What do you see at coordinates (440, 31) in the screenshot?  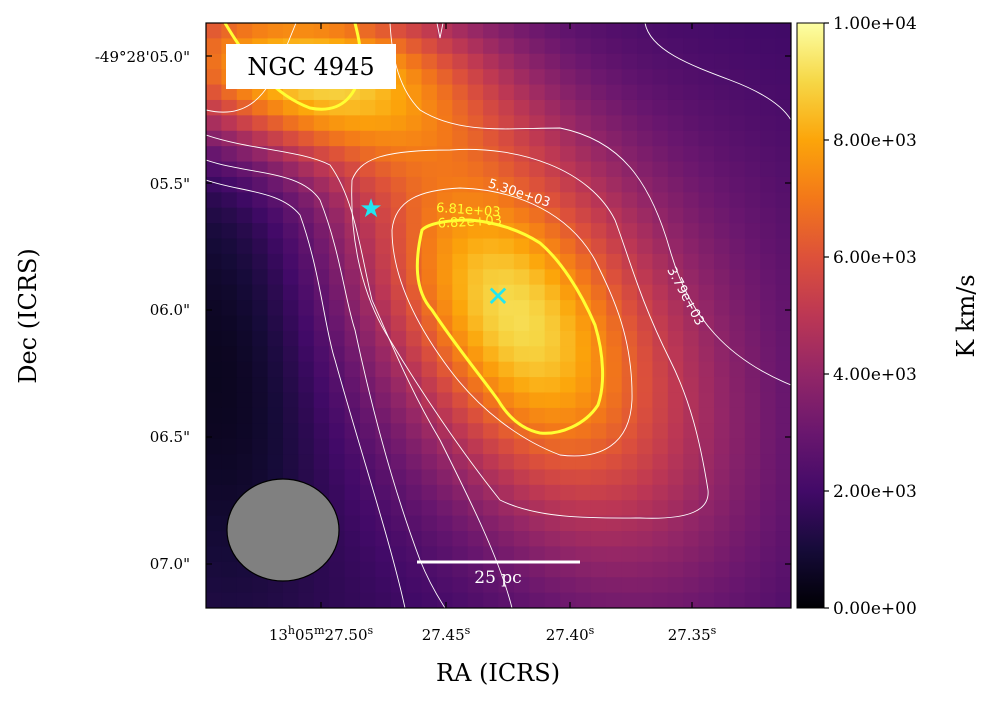 I see `contour-top-small` at bounding box center [440, 31].